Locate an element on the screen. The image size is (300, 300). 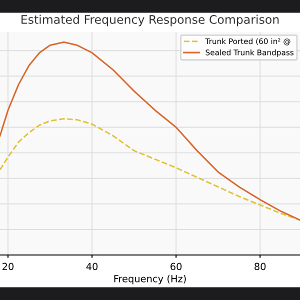
x-tick-label: 40 is located at coordinates (92, 266).